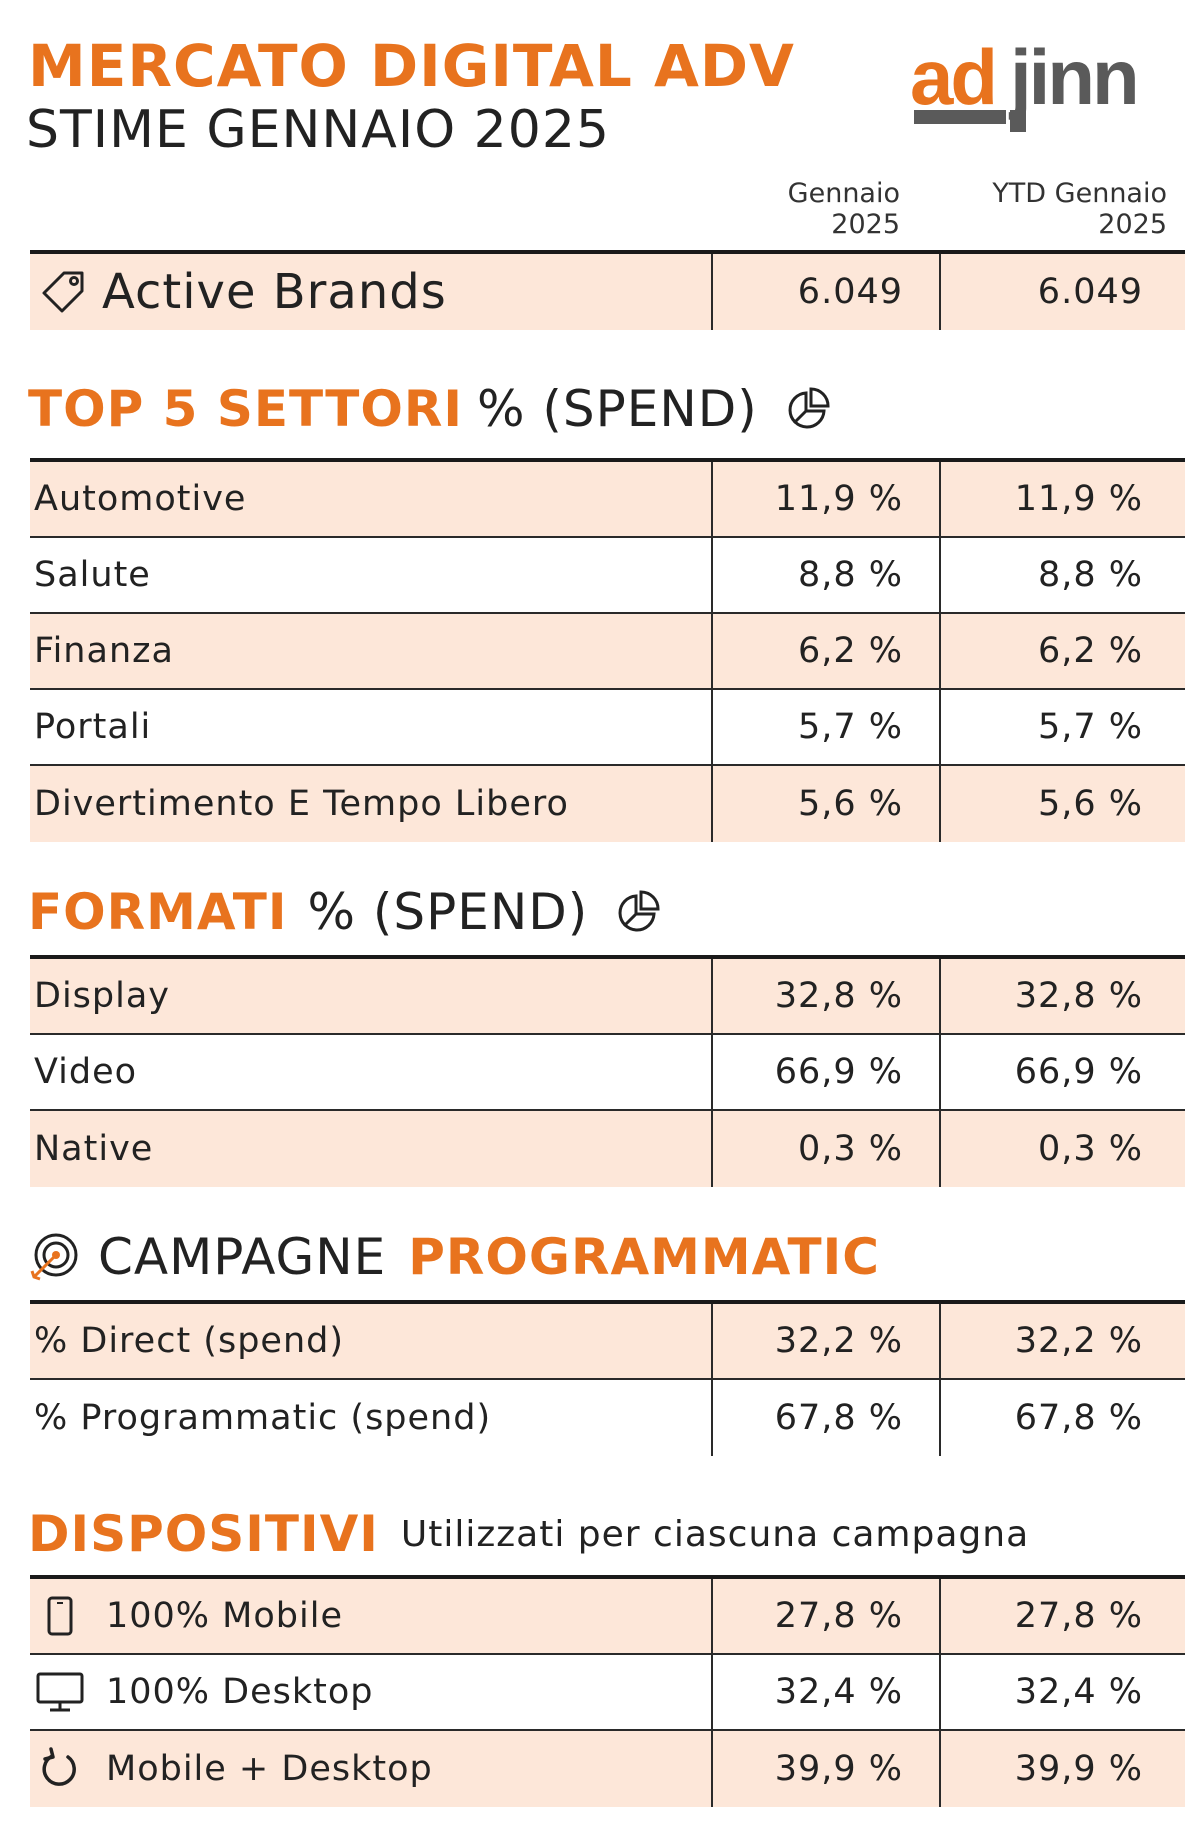 This screenshot has height=1833, width=1200. Describe the element at coordinates (1090, 292) in the screenshot. I see `active-brands-ytd: 6.049` at that location.